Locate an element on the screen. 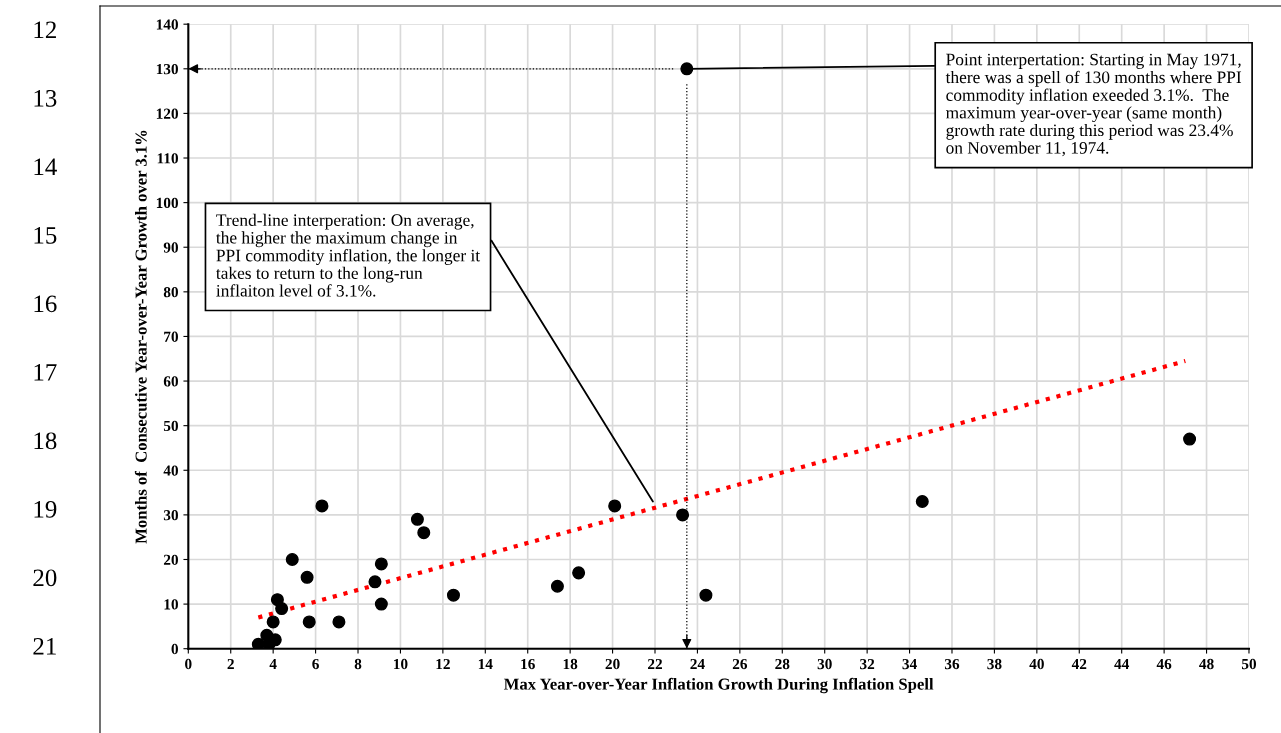 The width and height of the screenshot is (1281, 733). x-tick-label: 12 is located at coordinates (443, 664).